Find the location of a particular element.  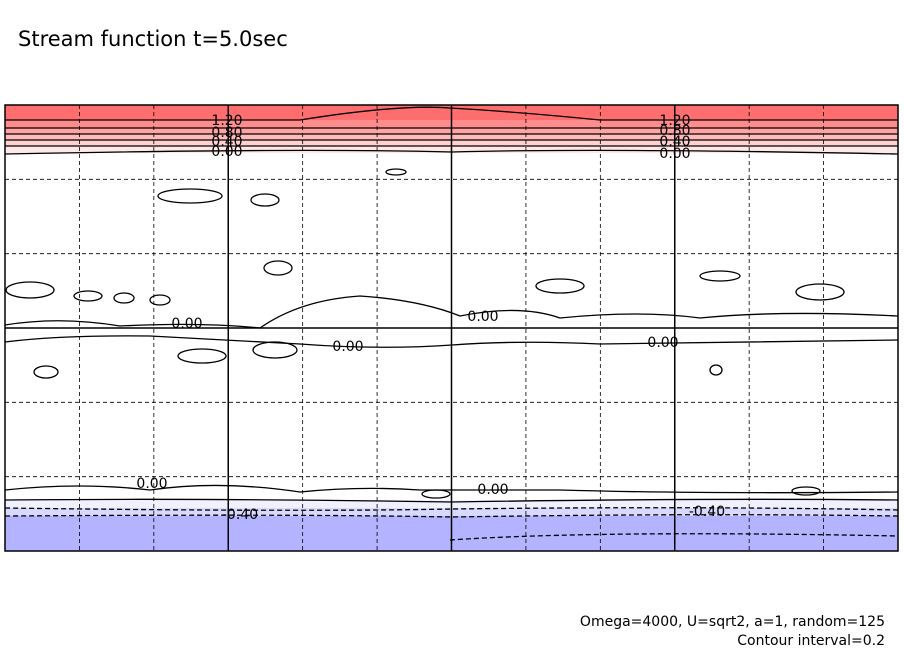

annotation: Contour interval=0.2 is located at coordinates (811, 641).